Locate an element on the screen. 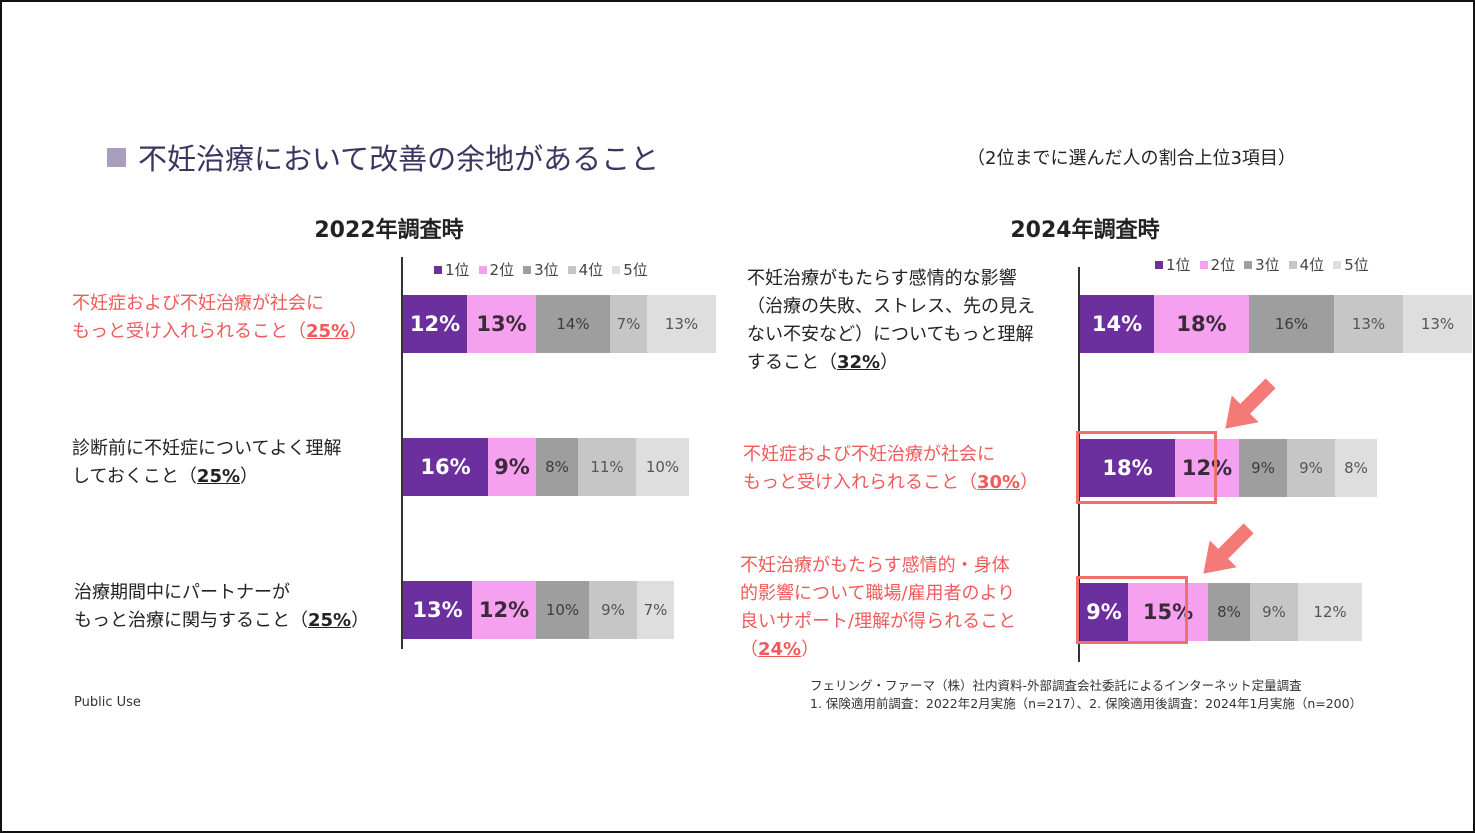 This screenshot has height=833, width=1475. item-label-line: （治療の失敗、ストレス、先の見え is located at coordinates (891, 307).